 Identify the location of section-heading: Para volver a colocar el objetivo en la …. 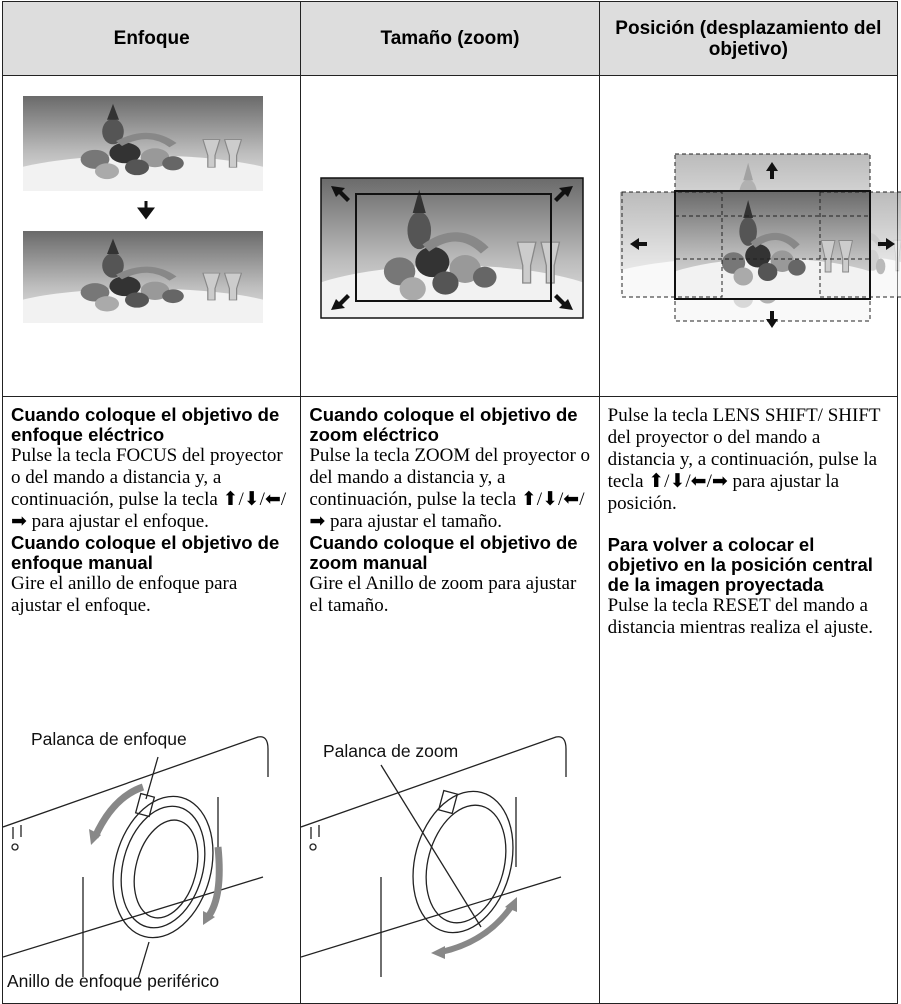
(740, 564).